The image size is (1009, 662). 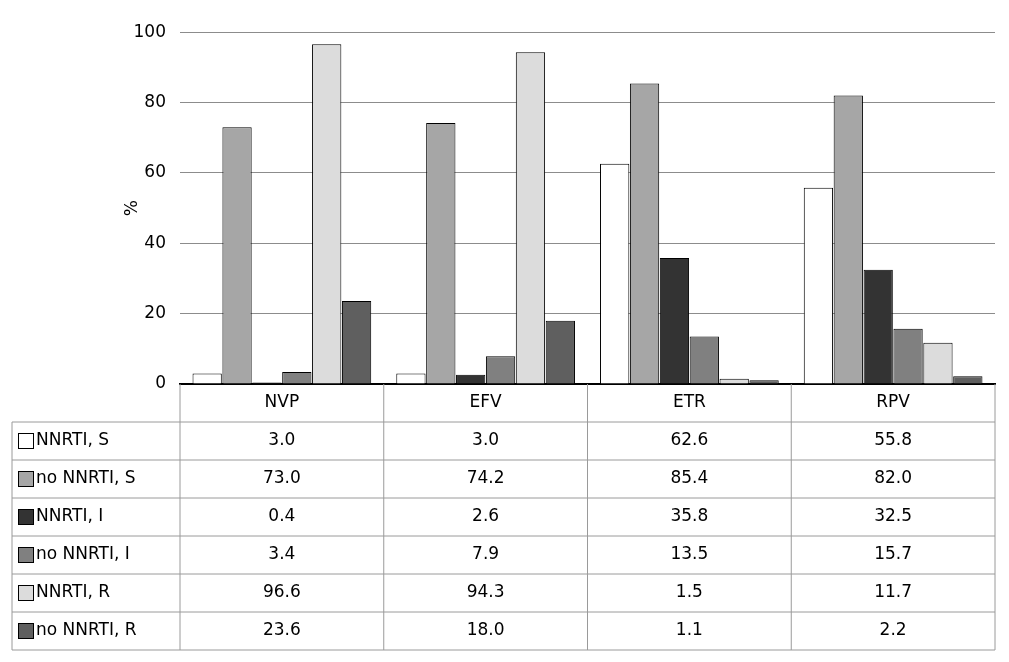 I want to click on data-label: 94.3, so click(x=485, y=591).